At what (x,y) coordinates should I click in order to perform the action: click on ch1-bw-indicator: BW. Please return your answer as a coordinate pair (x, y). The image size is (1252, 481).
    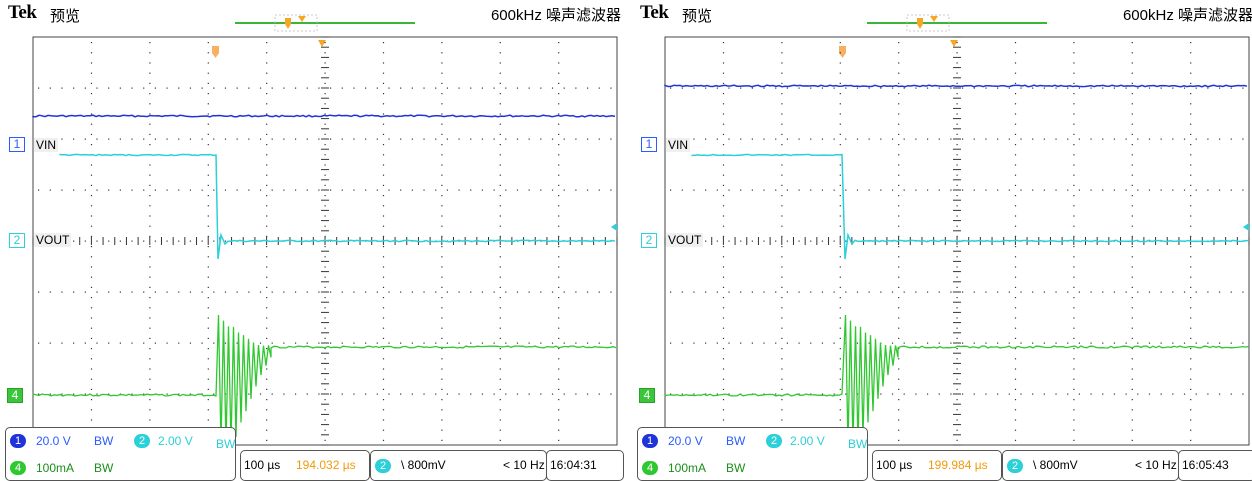
    Looking at the image, I should click on (736, 441).